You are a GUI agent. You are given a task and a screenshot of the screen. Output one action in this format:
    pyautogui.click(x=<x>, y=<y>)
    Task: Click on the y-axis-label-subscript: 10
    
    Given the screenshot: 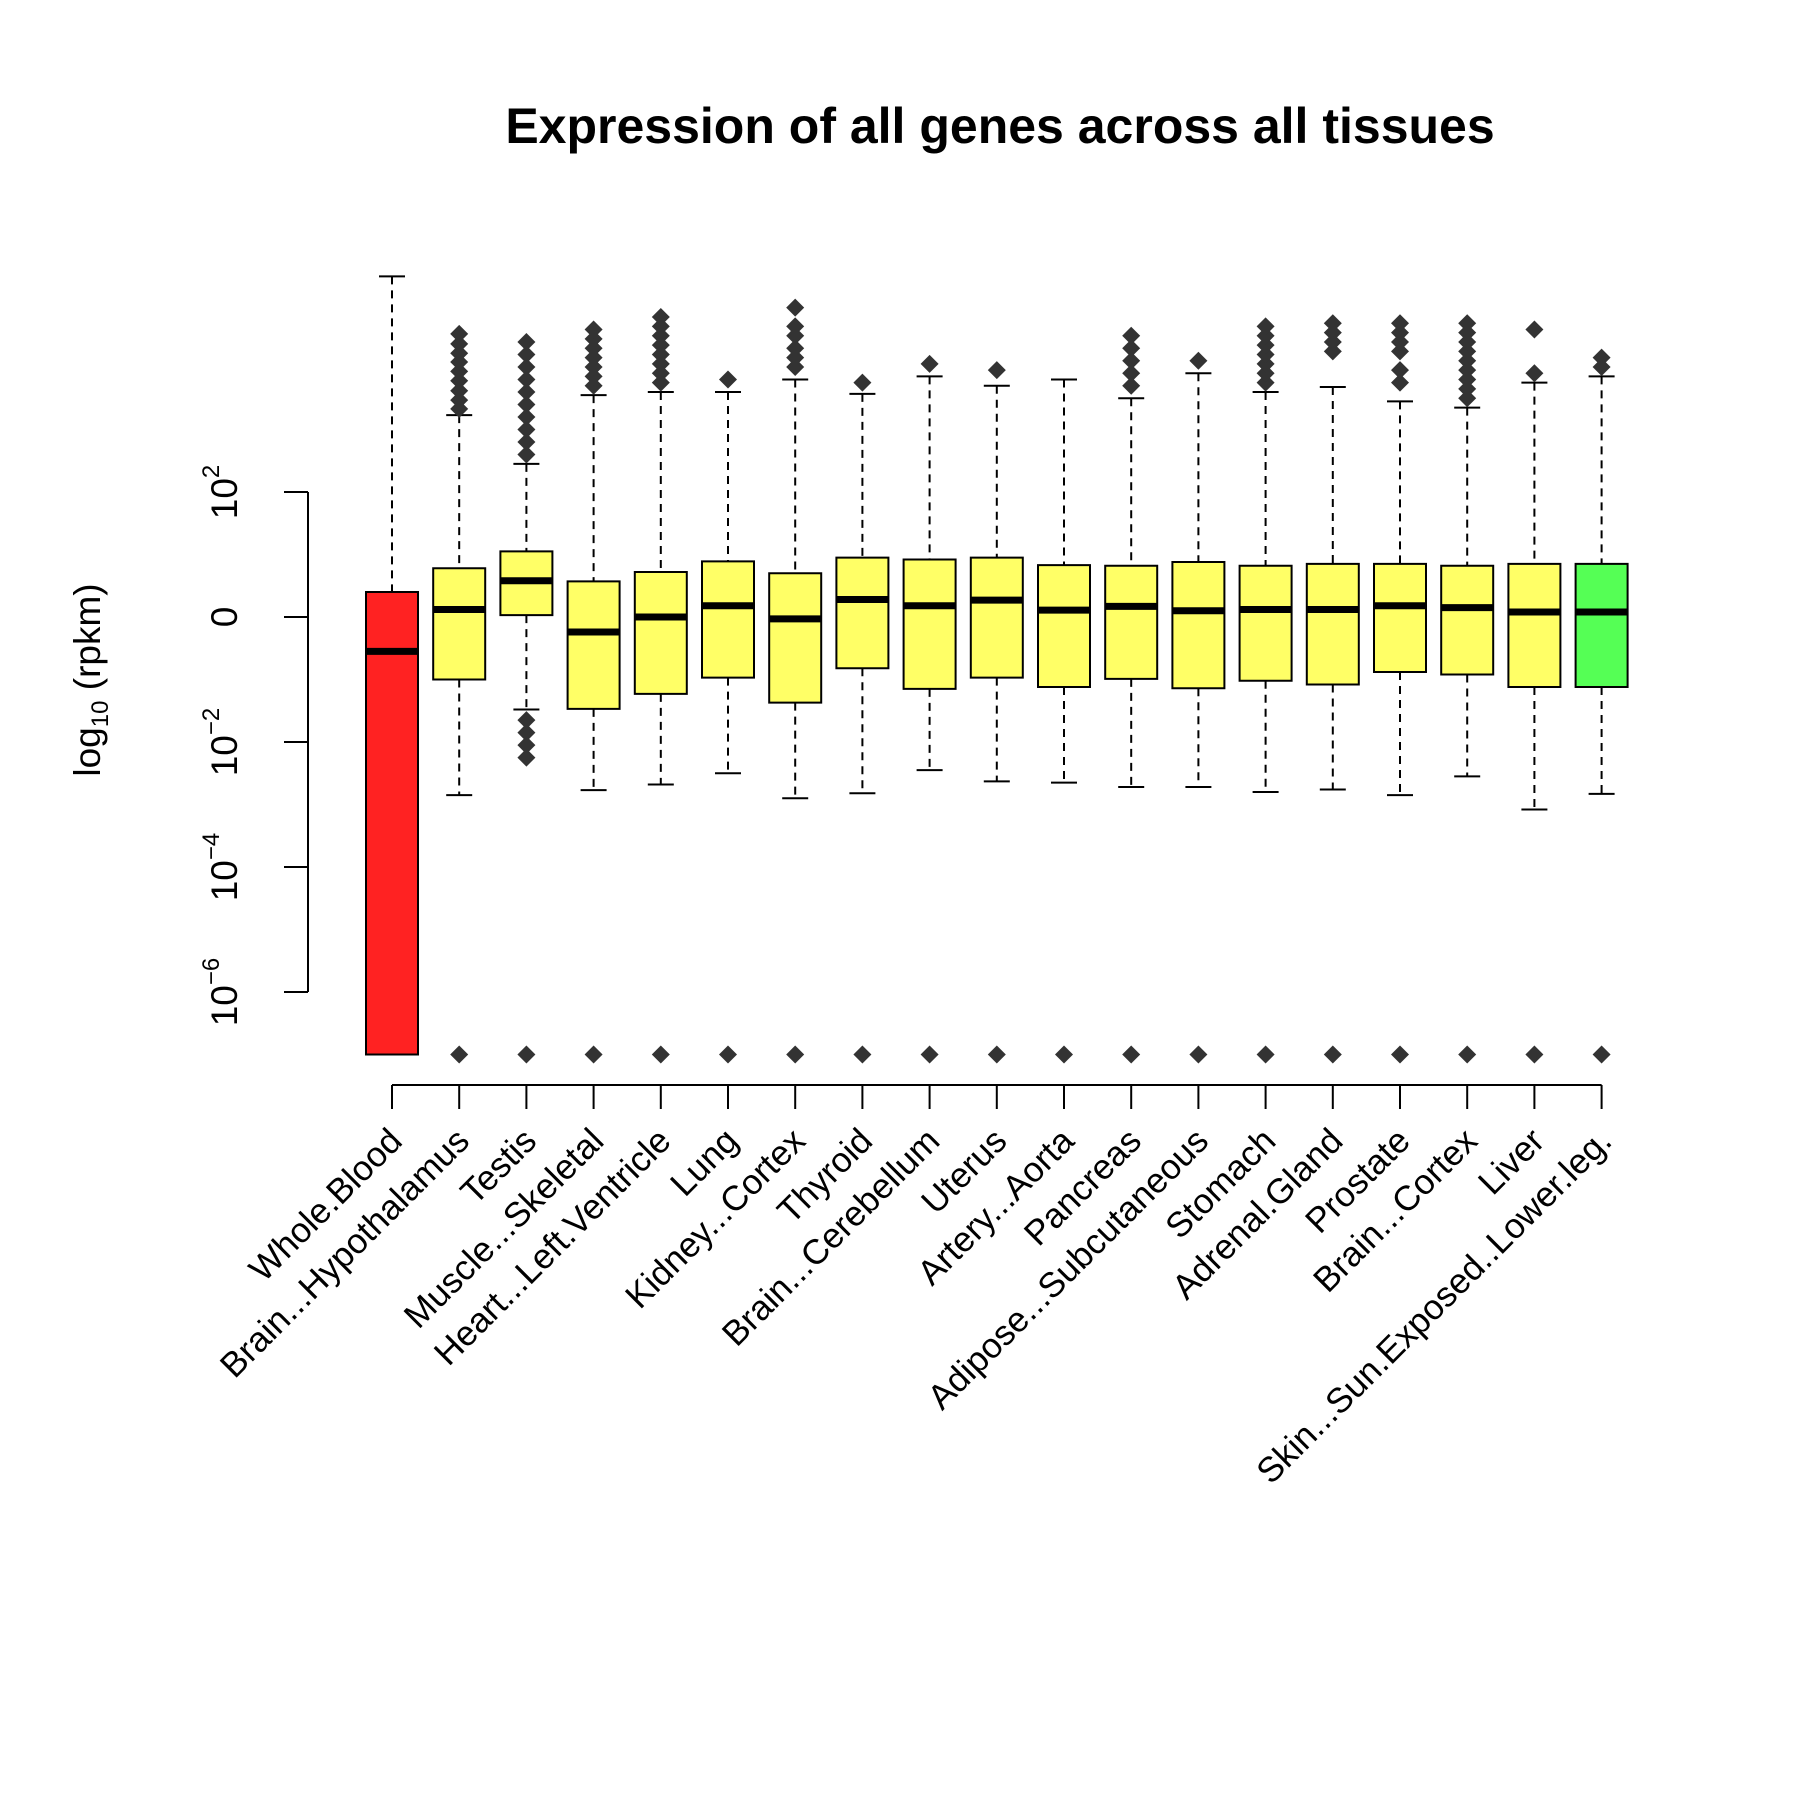 What is the action you would take?
    pyautogui.click(x=100, y=714)
    